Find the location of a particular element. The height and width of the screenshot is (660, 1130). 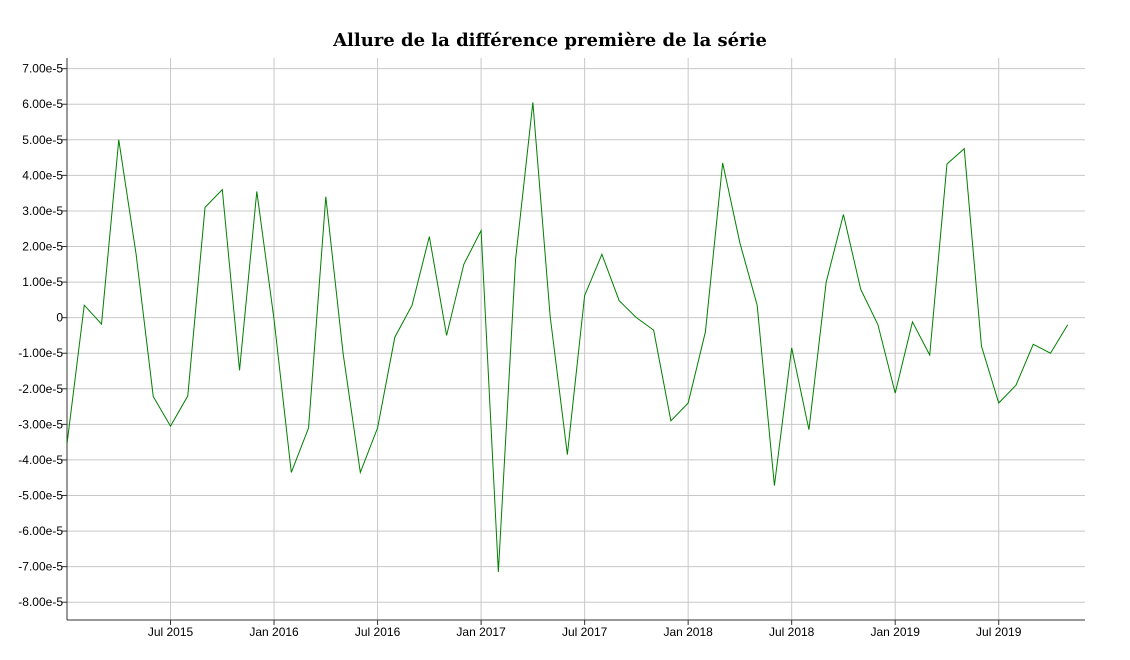

y-tick-label: 4.00e-5 is located at coordinates (42, 175).